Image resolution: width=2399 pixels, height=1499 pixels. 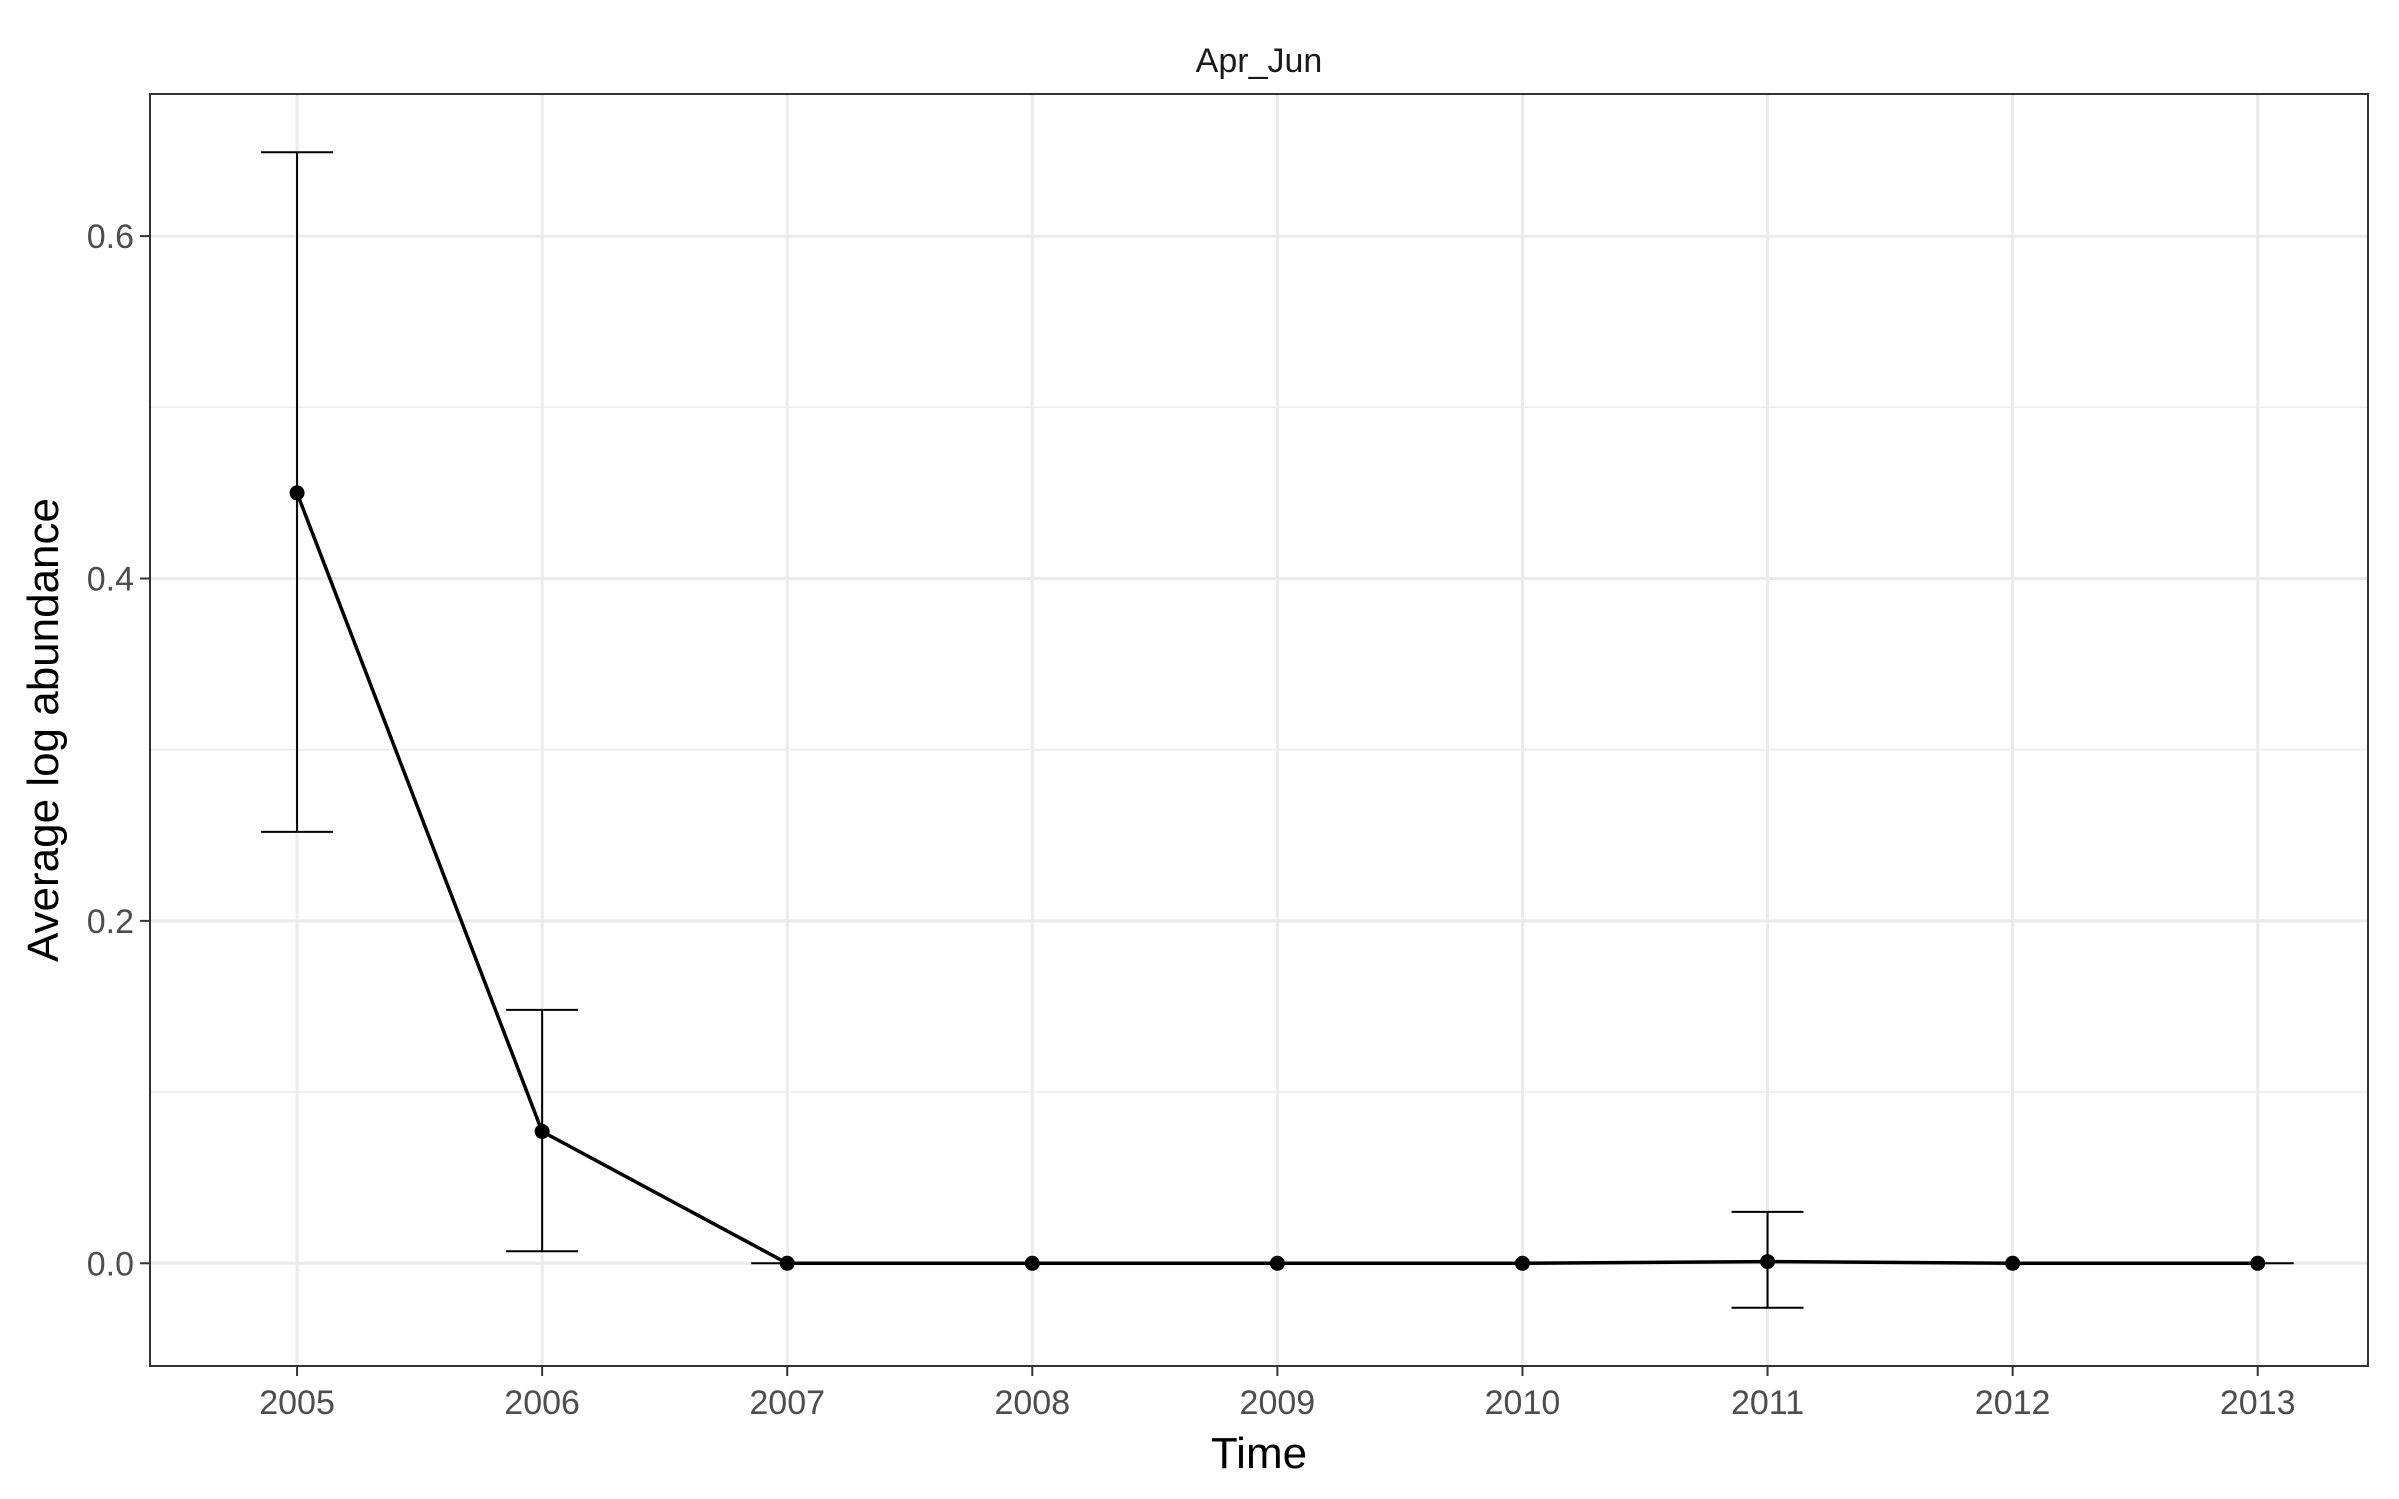 I want to click on x-tick-label: 2013, so click(x=2258, y=1403).